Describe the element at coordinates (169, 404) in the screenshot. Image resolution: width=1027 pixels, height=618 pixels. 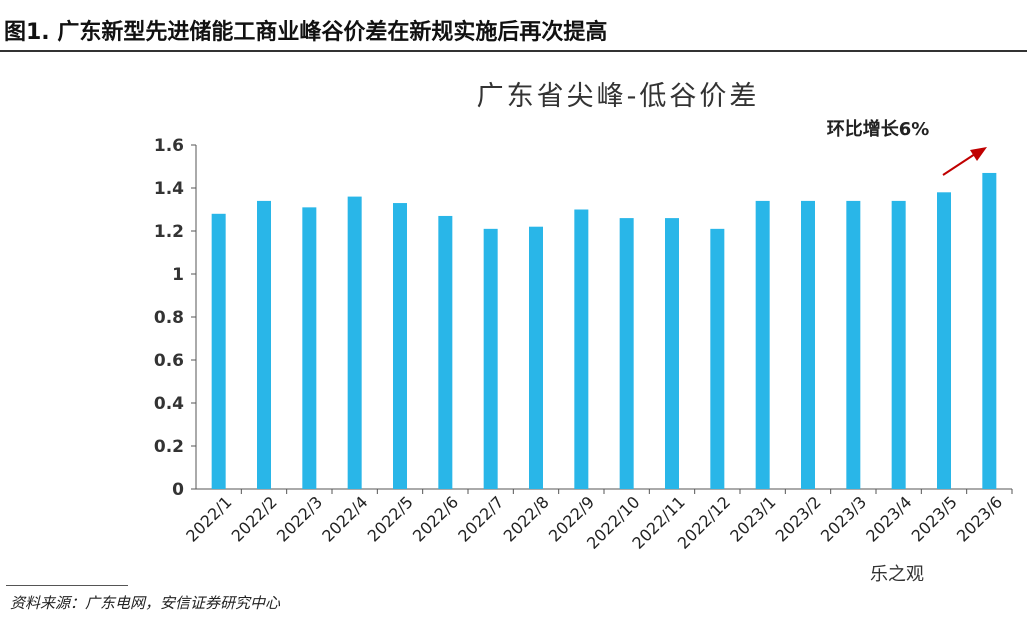
I see `y-tick-label: 0.4` at that location.